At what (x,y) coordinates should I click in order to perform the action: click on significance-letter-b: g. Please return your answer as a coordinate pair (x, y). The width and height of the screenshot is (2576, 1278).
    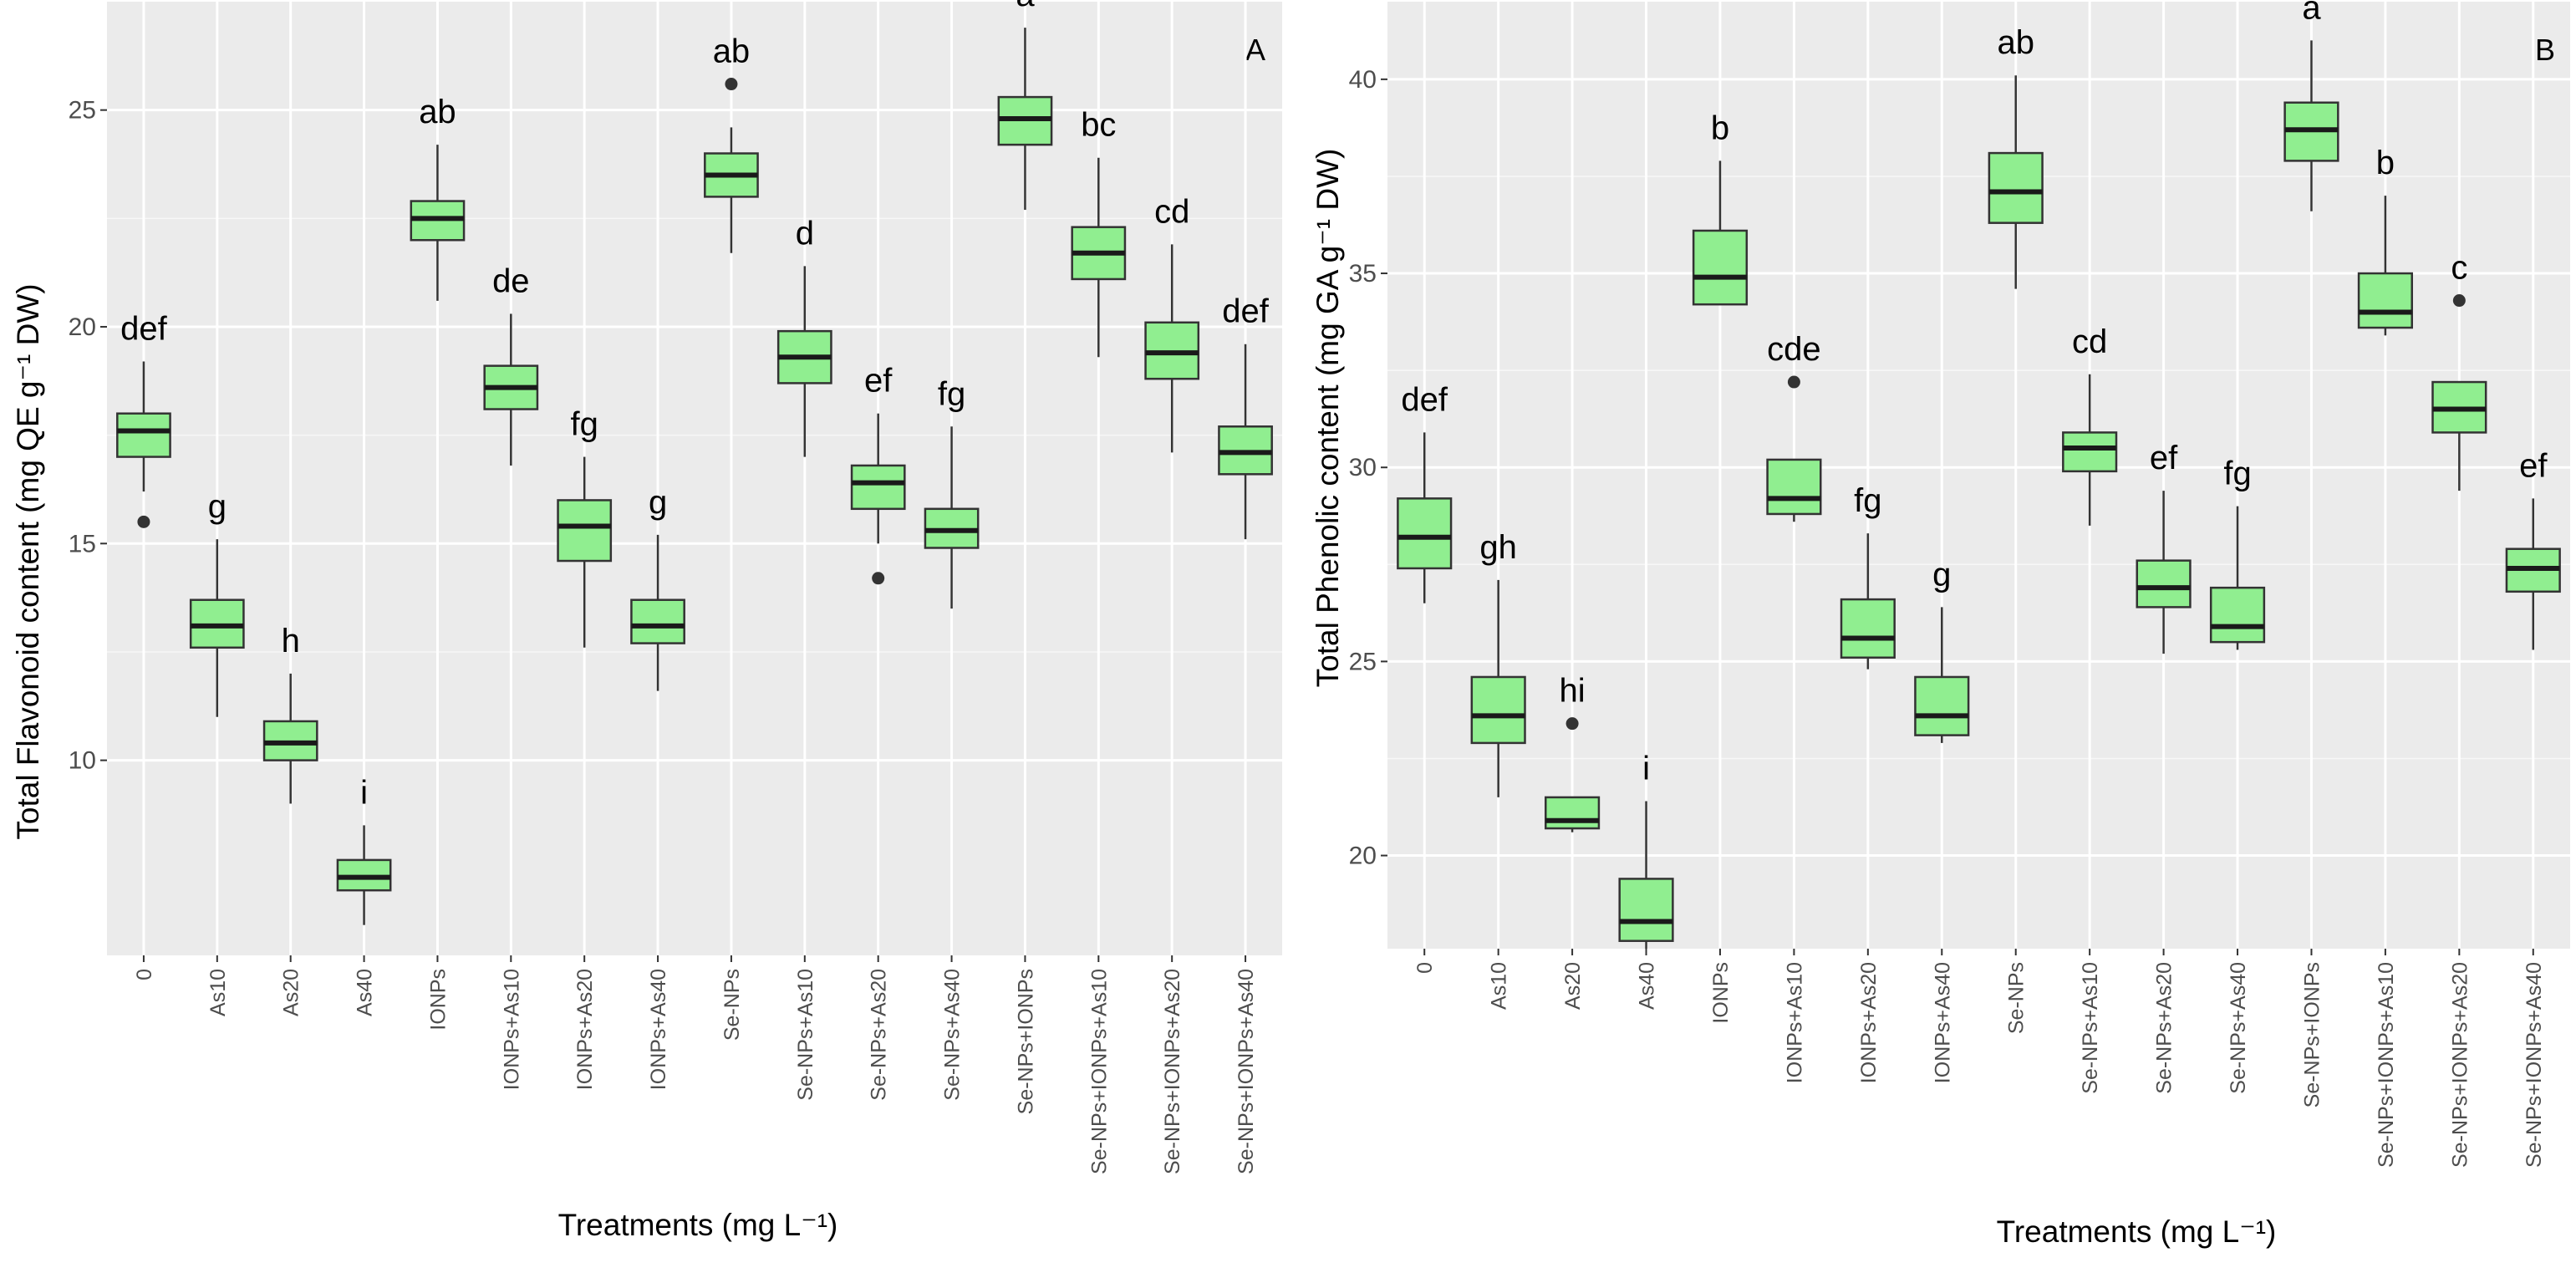
    Looking at the image, I should click on (1941, 574).